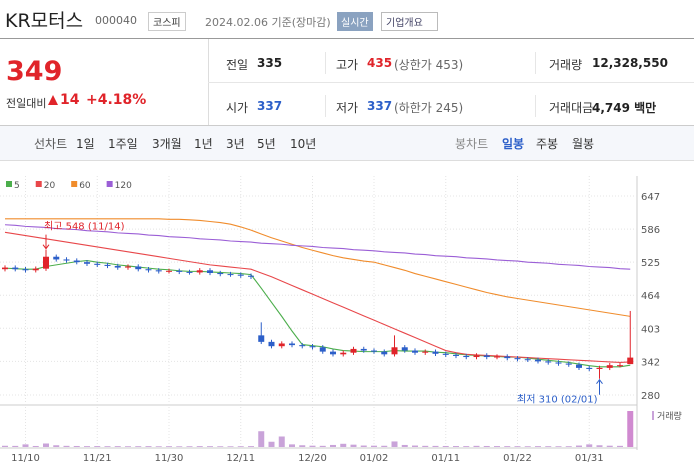 This screenshot has height=469, width=694. Describe the element at coordinates (583, 144) in the screenshot. I see `tab: 월봉` at that location.